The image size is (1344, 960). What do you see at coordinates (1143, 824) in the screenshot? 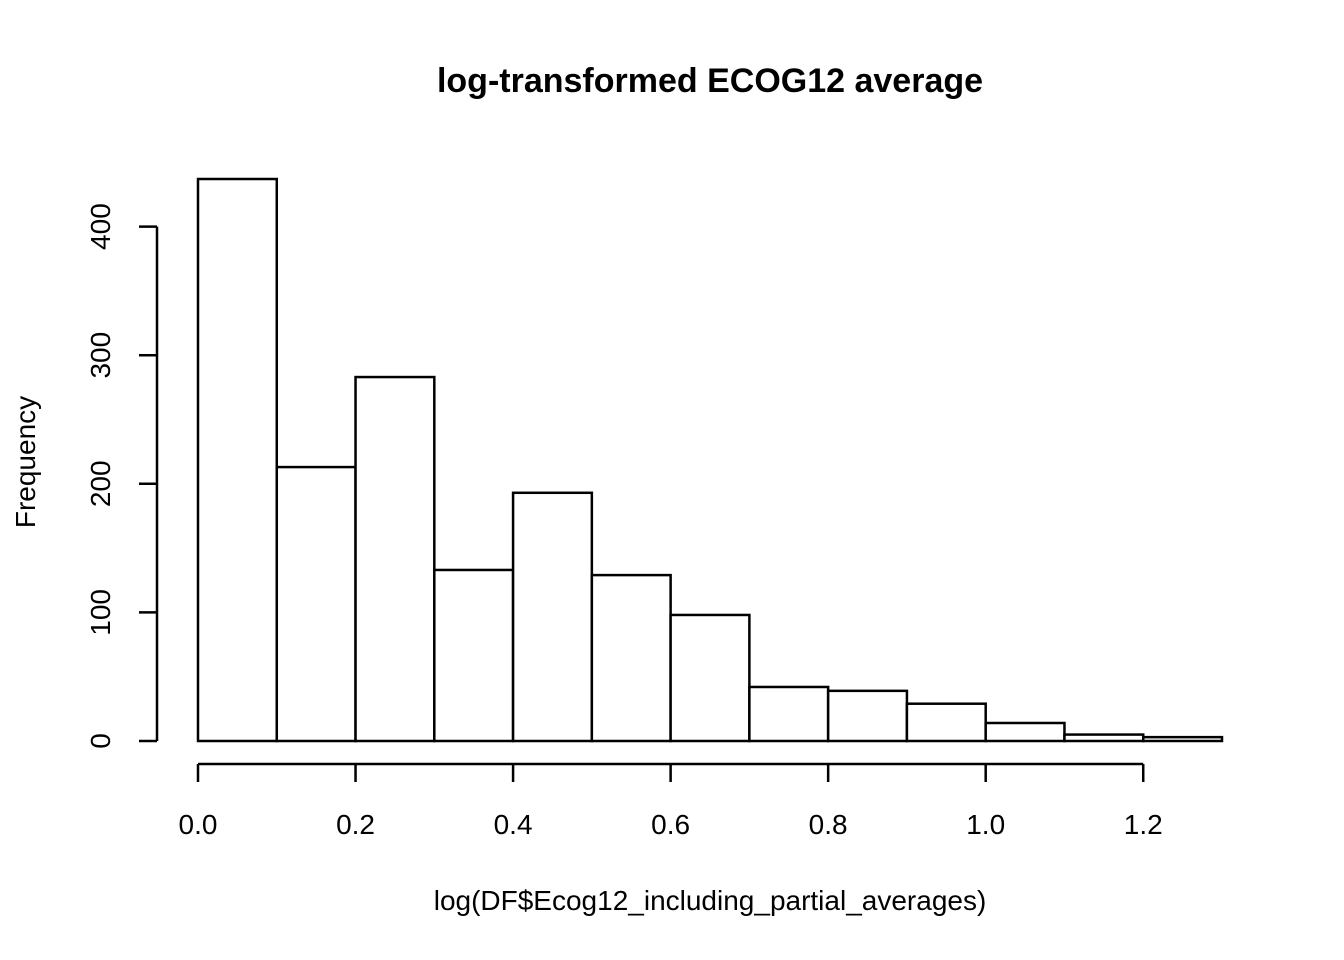
I see `x-tick-label-6: 1.2` at bounding box center [1143, 824].